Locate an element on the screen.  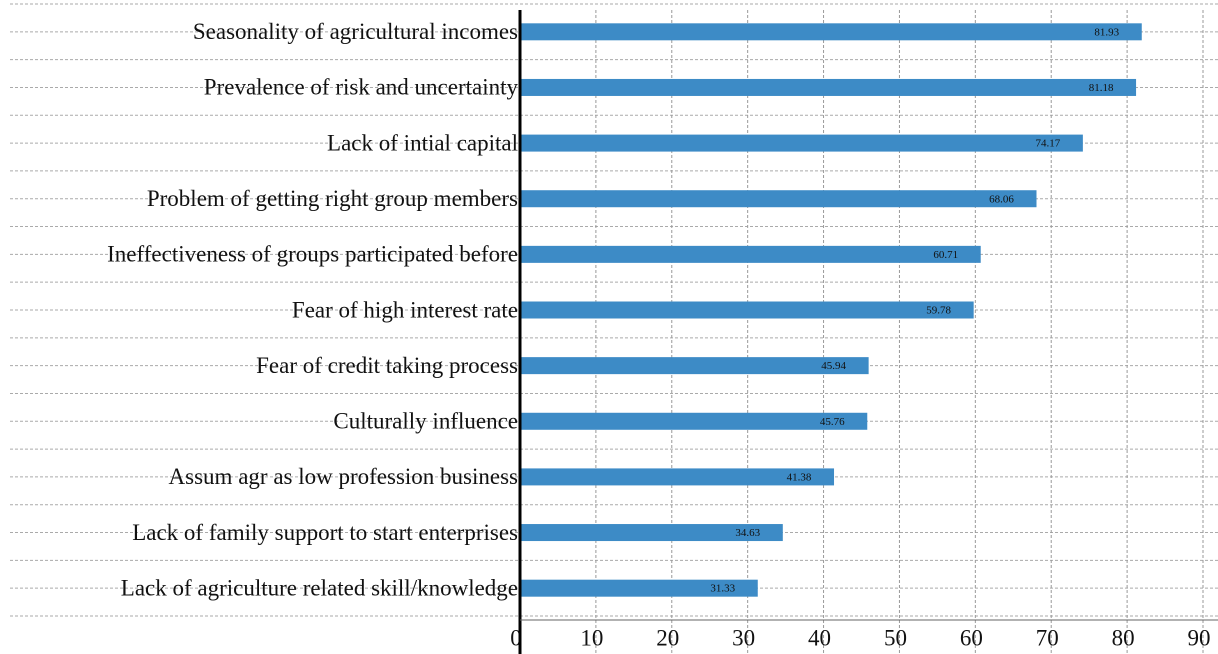
x-tick-label: 60 is located at coordinates (971, 637).